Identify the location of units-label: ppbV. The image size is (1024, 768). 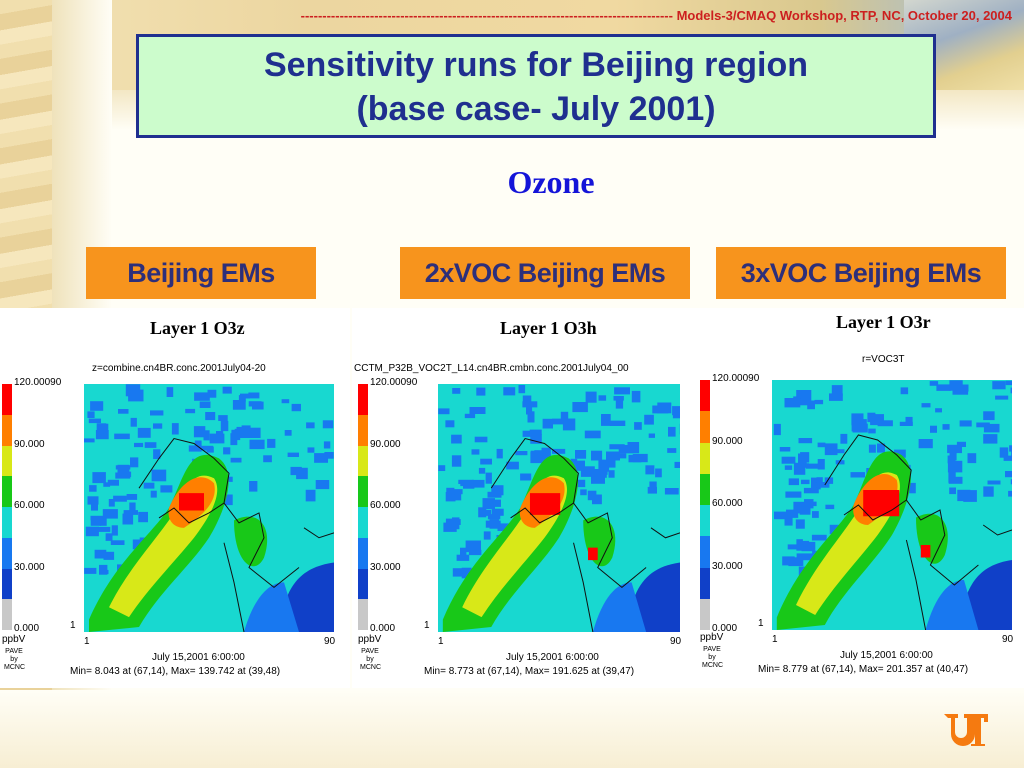
(370, 639).